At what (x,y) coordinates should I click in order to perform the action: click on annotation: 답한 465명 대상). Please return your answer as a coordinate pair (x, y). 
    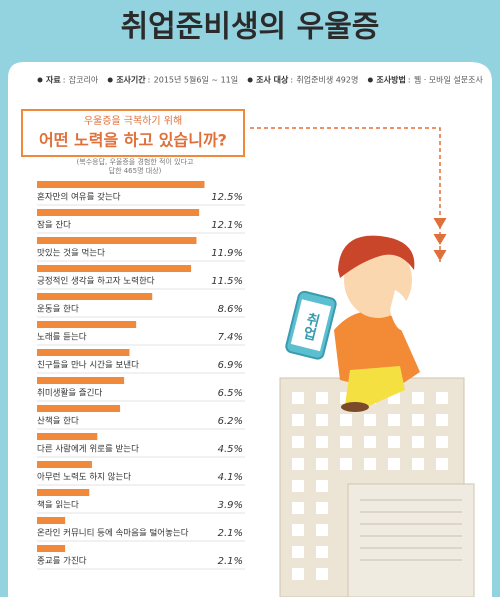
    Looking at the image, I should click on (135, 170).